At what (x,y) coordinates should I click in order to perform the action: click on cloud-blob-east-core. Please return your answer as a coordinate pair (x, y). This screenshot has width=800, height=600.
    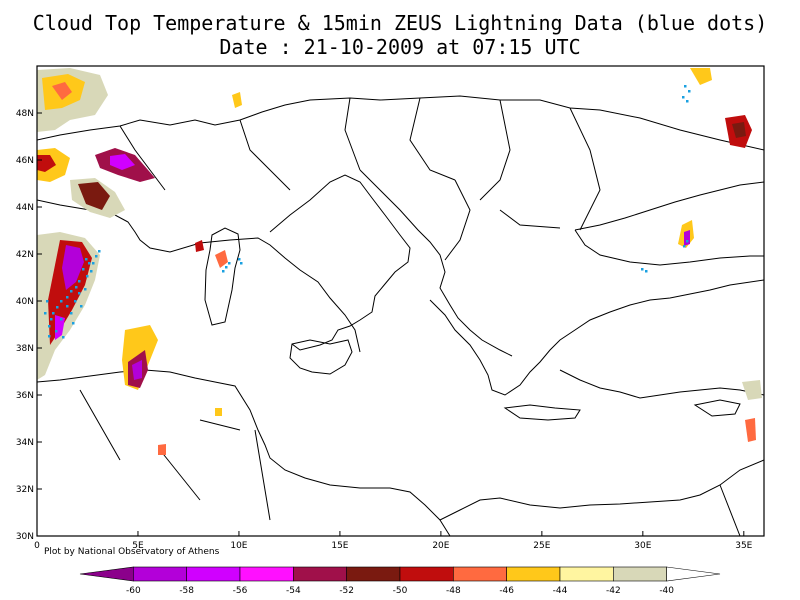
    Looking at the image, I should click on (739, 130).